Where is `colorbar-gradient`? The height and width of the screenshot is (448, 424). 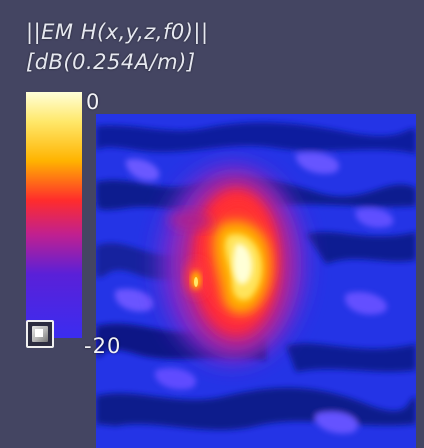
colorbar-gradient is located at coordinates (54, 215).